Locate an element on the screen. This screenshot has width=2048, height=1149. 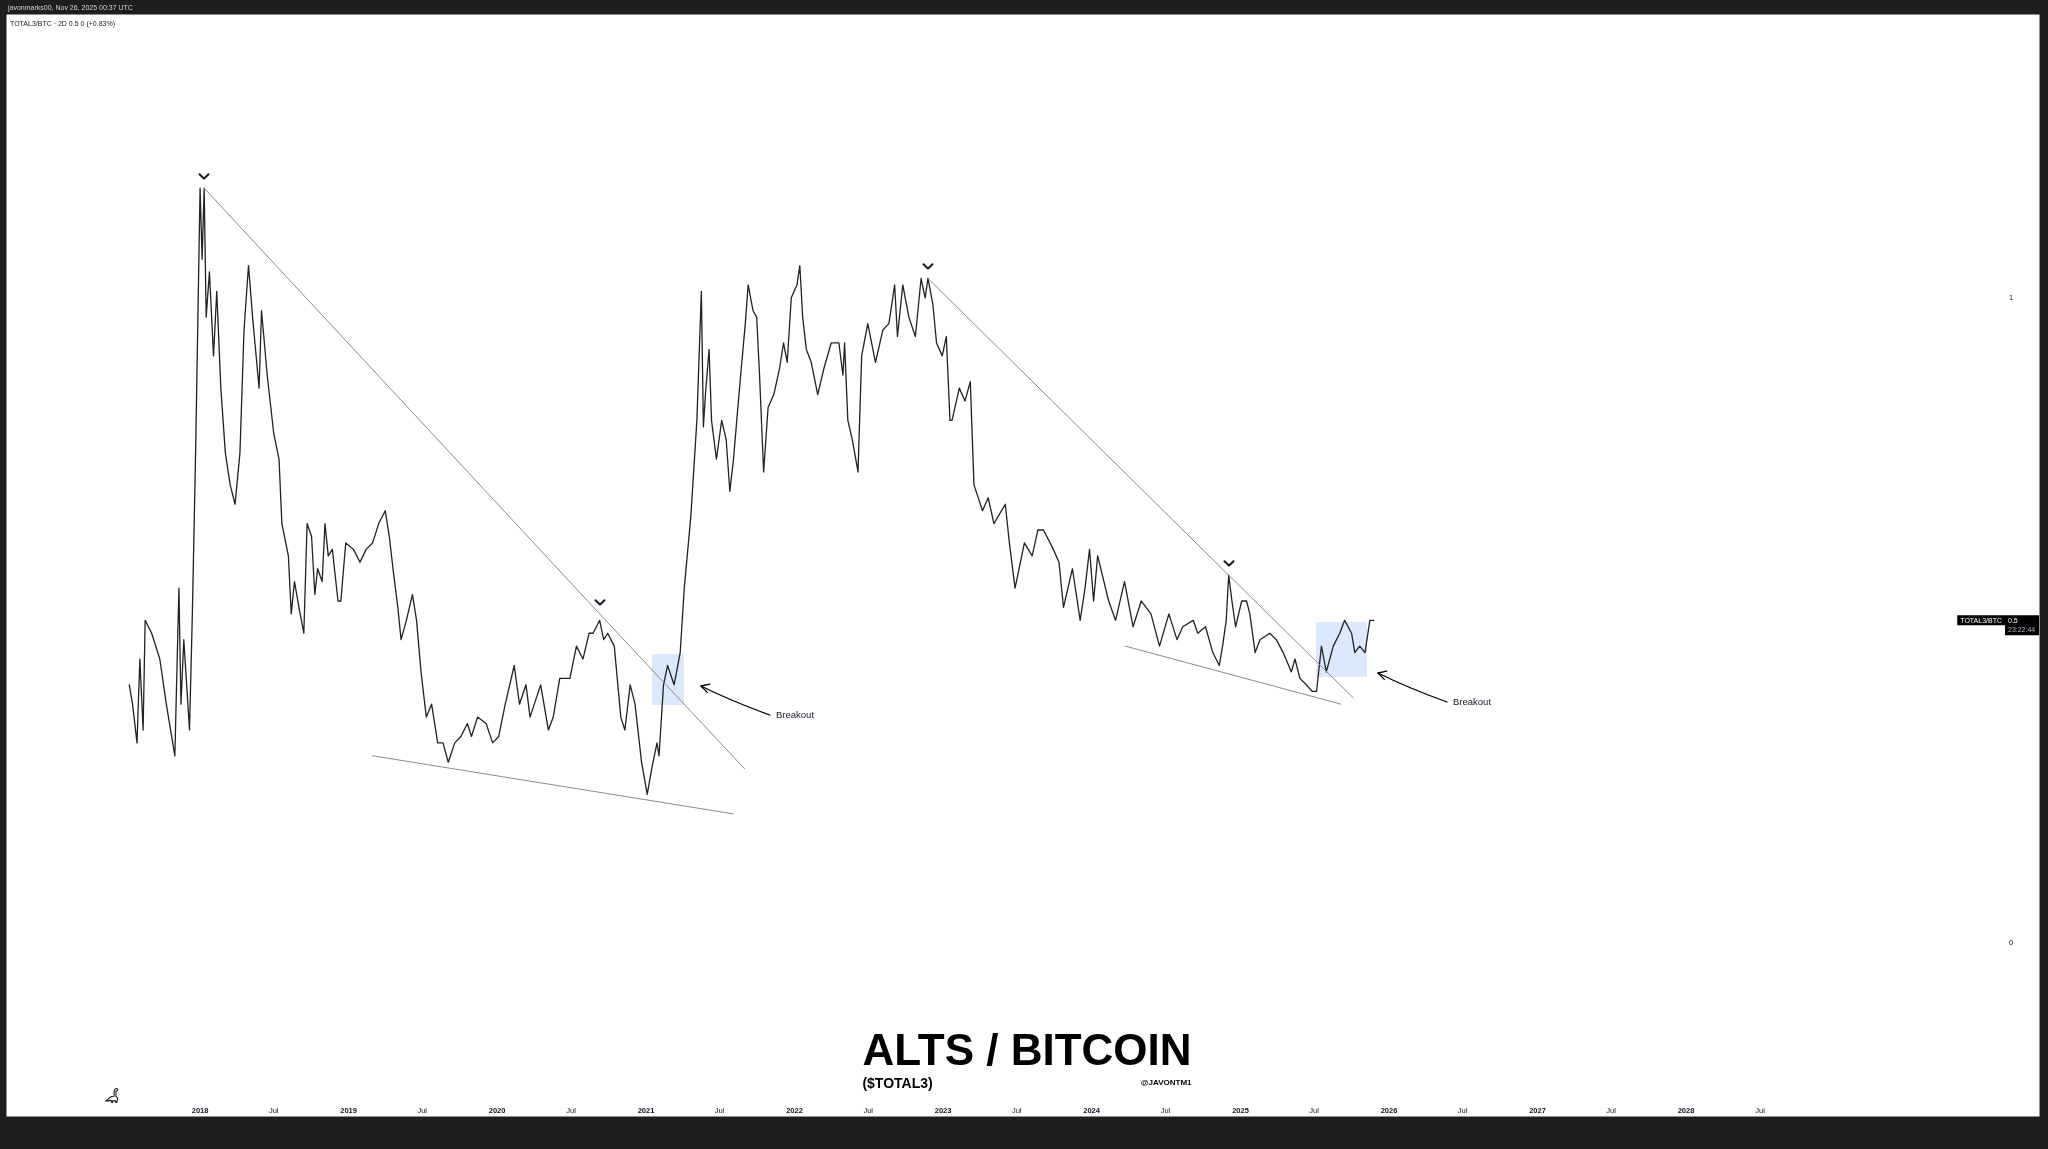
annotation: @JAVONTM1 is located at coordinates (1166, 1082).